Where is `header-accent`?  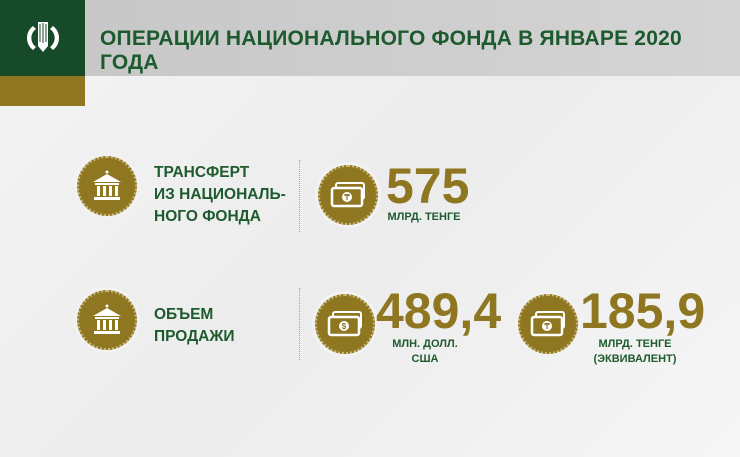 header-accent is located at coordinates (42, 91).